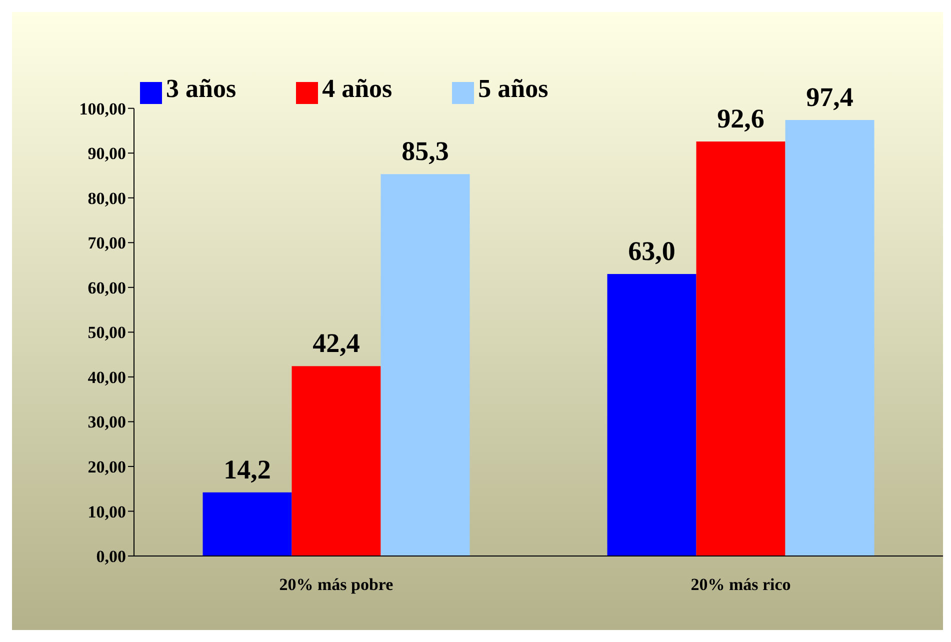 This screenshot has height=642, width=951. What do you see at coordinates (102, 108) in the screenshot?
I see `y-tick-label: 100,00` at bounding box center [102, 108].